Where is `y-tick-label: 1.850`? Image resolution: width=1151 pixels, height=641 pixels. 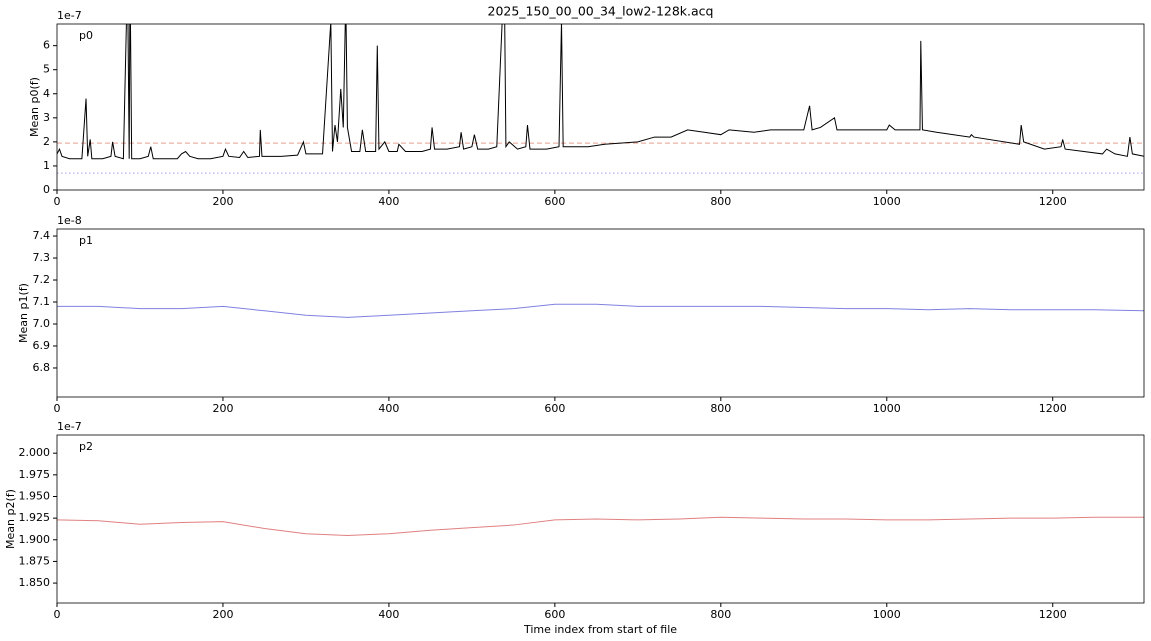 y-tick-label: 1.850 is located at coordinates (35, 582).